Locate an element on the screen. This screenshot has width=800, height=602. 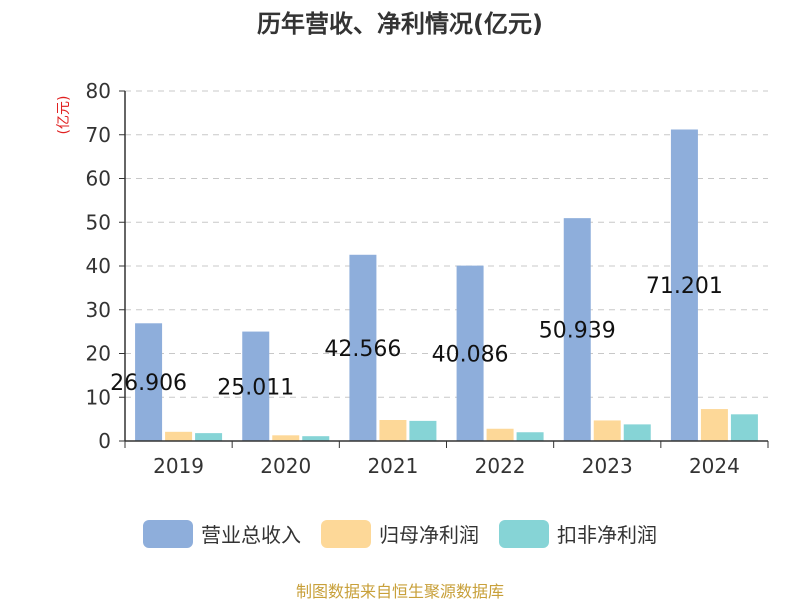
legend-item-deducted-net-profit: 扣非净利润 is located at coordinates (578, 533).